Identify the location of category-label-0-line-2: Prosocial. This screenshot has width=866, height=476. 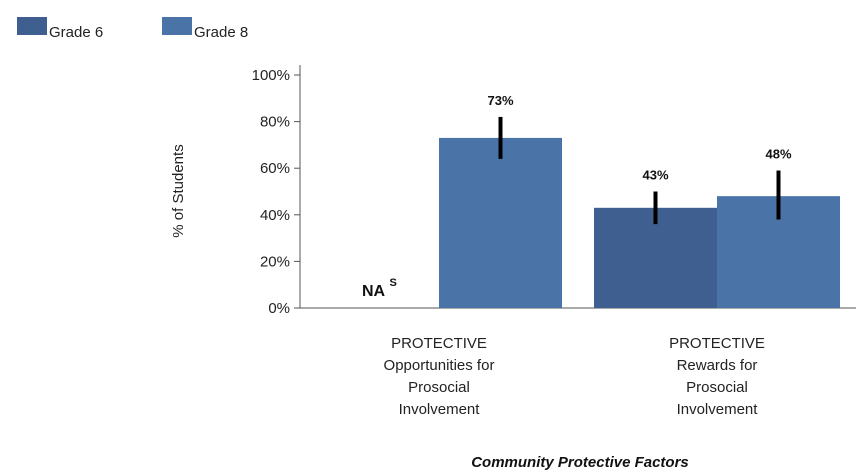
(439, 387).